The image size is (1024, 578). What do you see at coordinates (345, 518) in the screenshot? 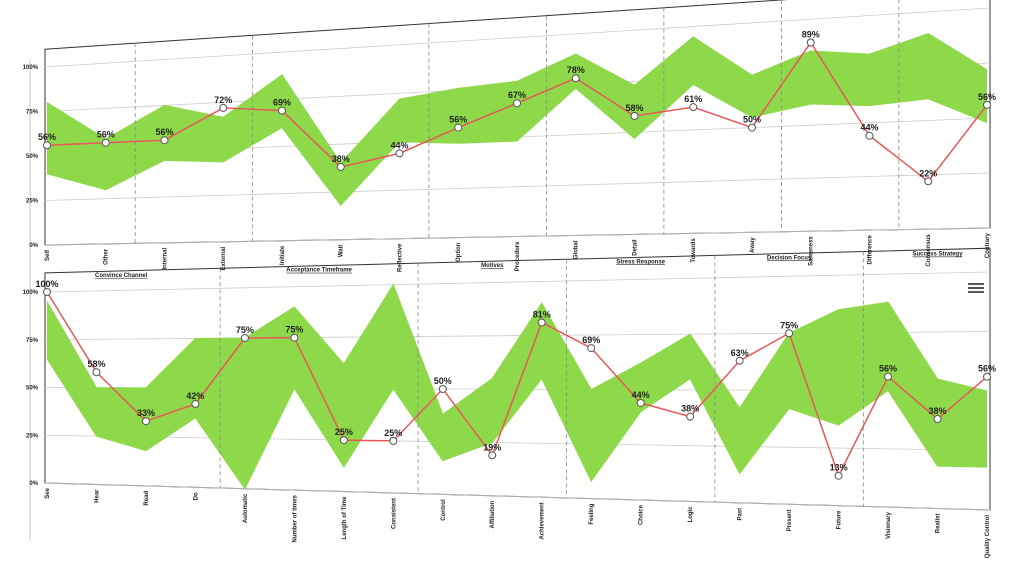
I see `x-tick-label: Length of Time` at bounding box center [345, 518].